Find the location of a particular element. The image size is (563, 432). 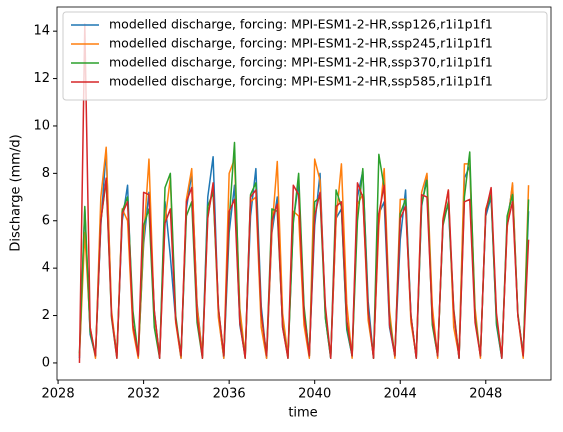

y-axis-label: Discharge (mm/d) is located at coordinates (16, 192).